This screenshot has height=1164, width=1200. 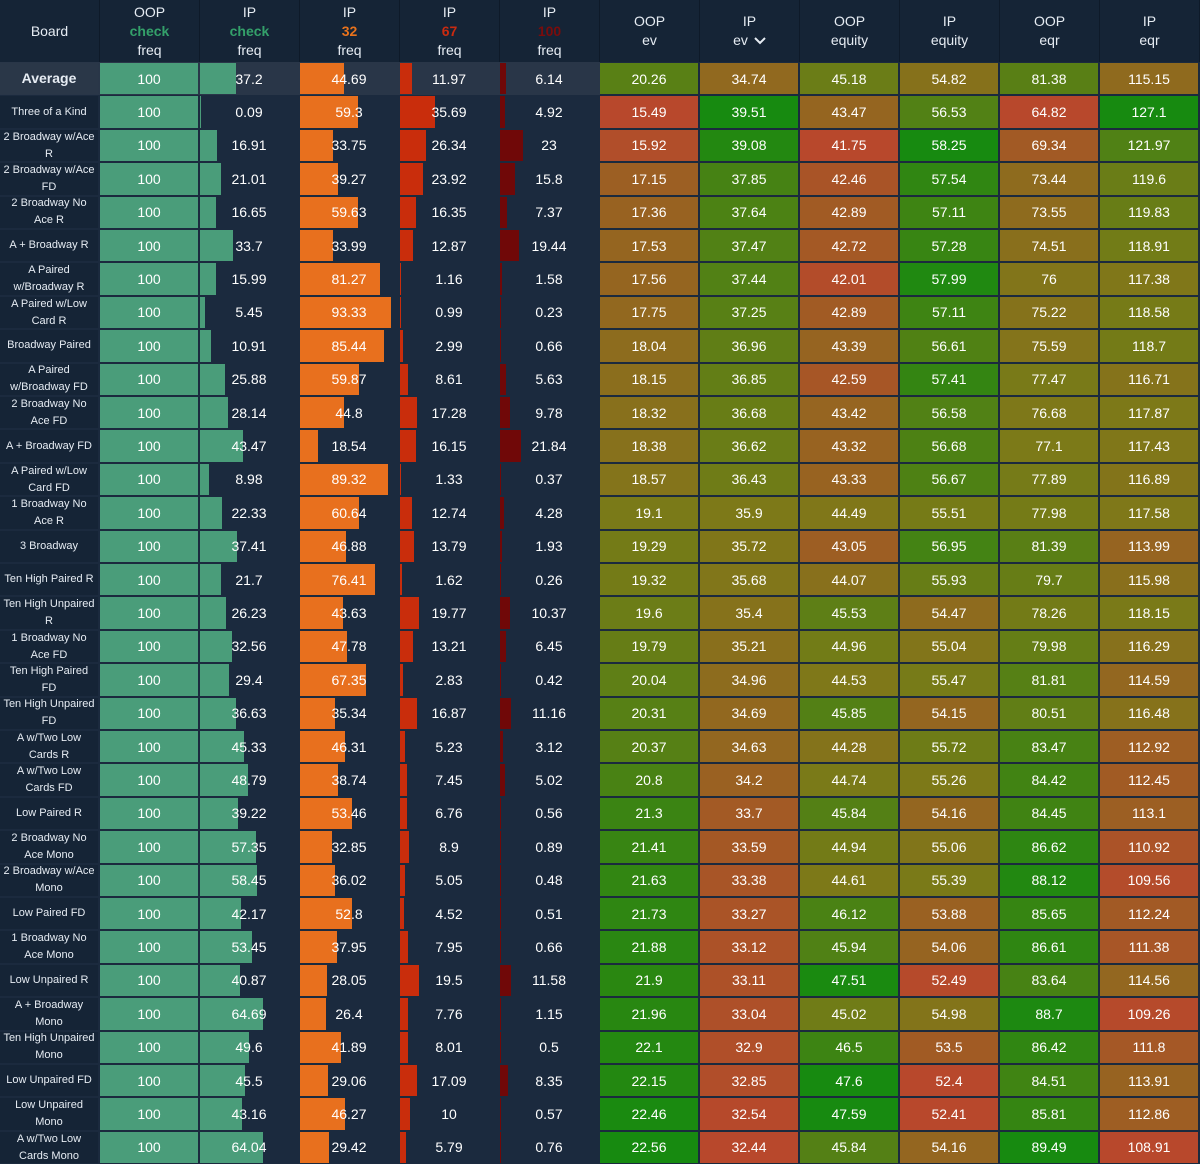 What do you see at coordinates (749, 946) in the screenshot?
I see `cell-ip-ev: 33.12` at bounding box center [749, 946].